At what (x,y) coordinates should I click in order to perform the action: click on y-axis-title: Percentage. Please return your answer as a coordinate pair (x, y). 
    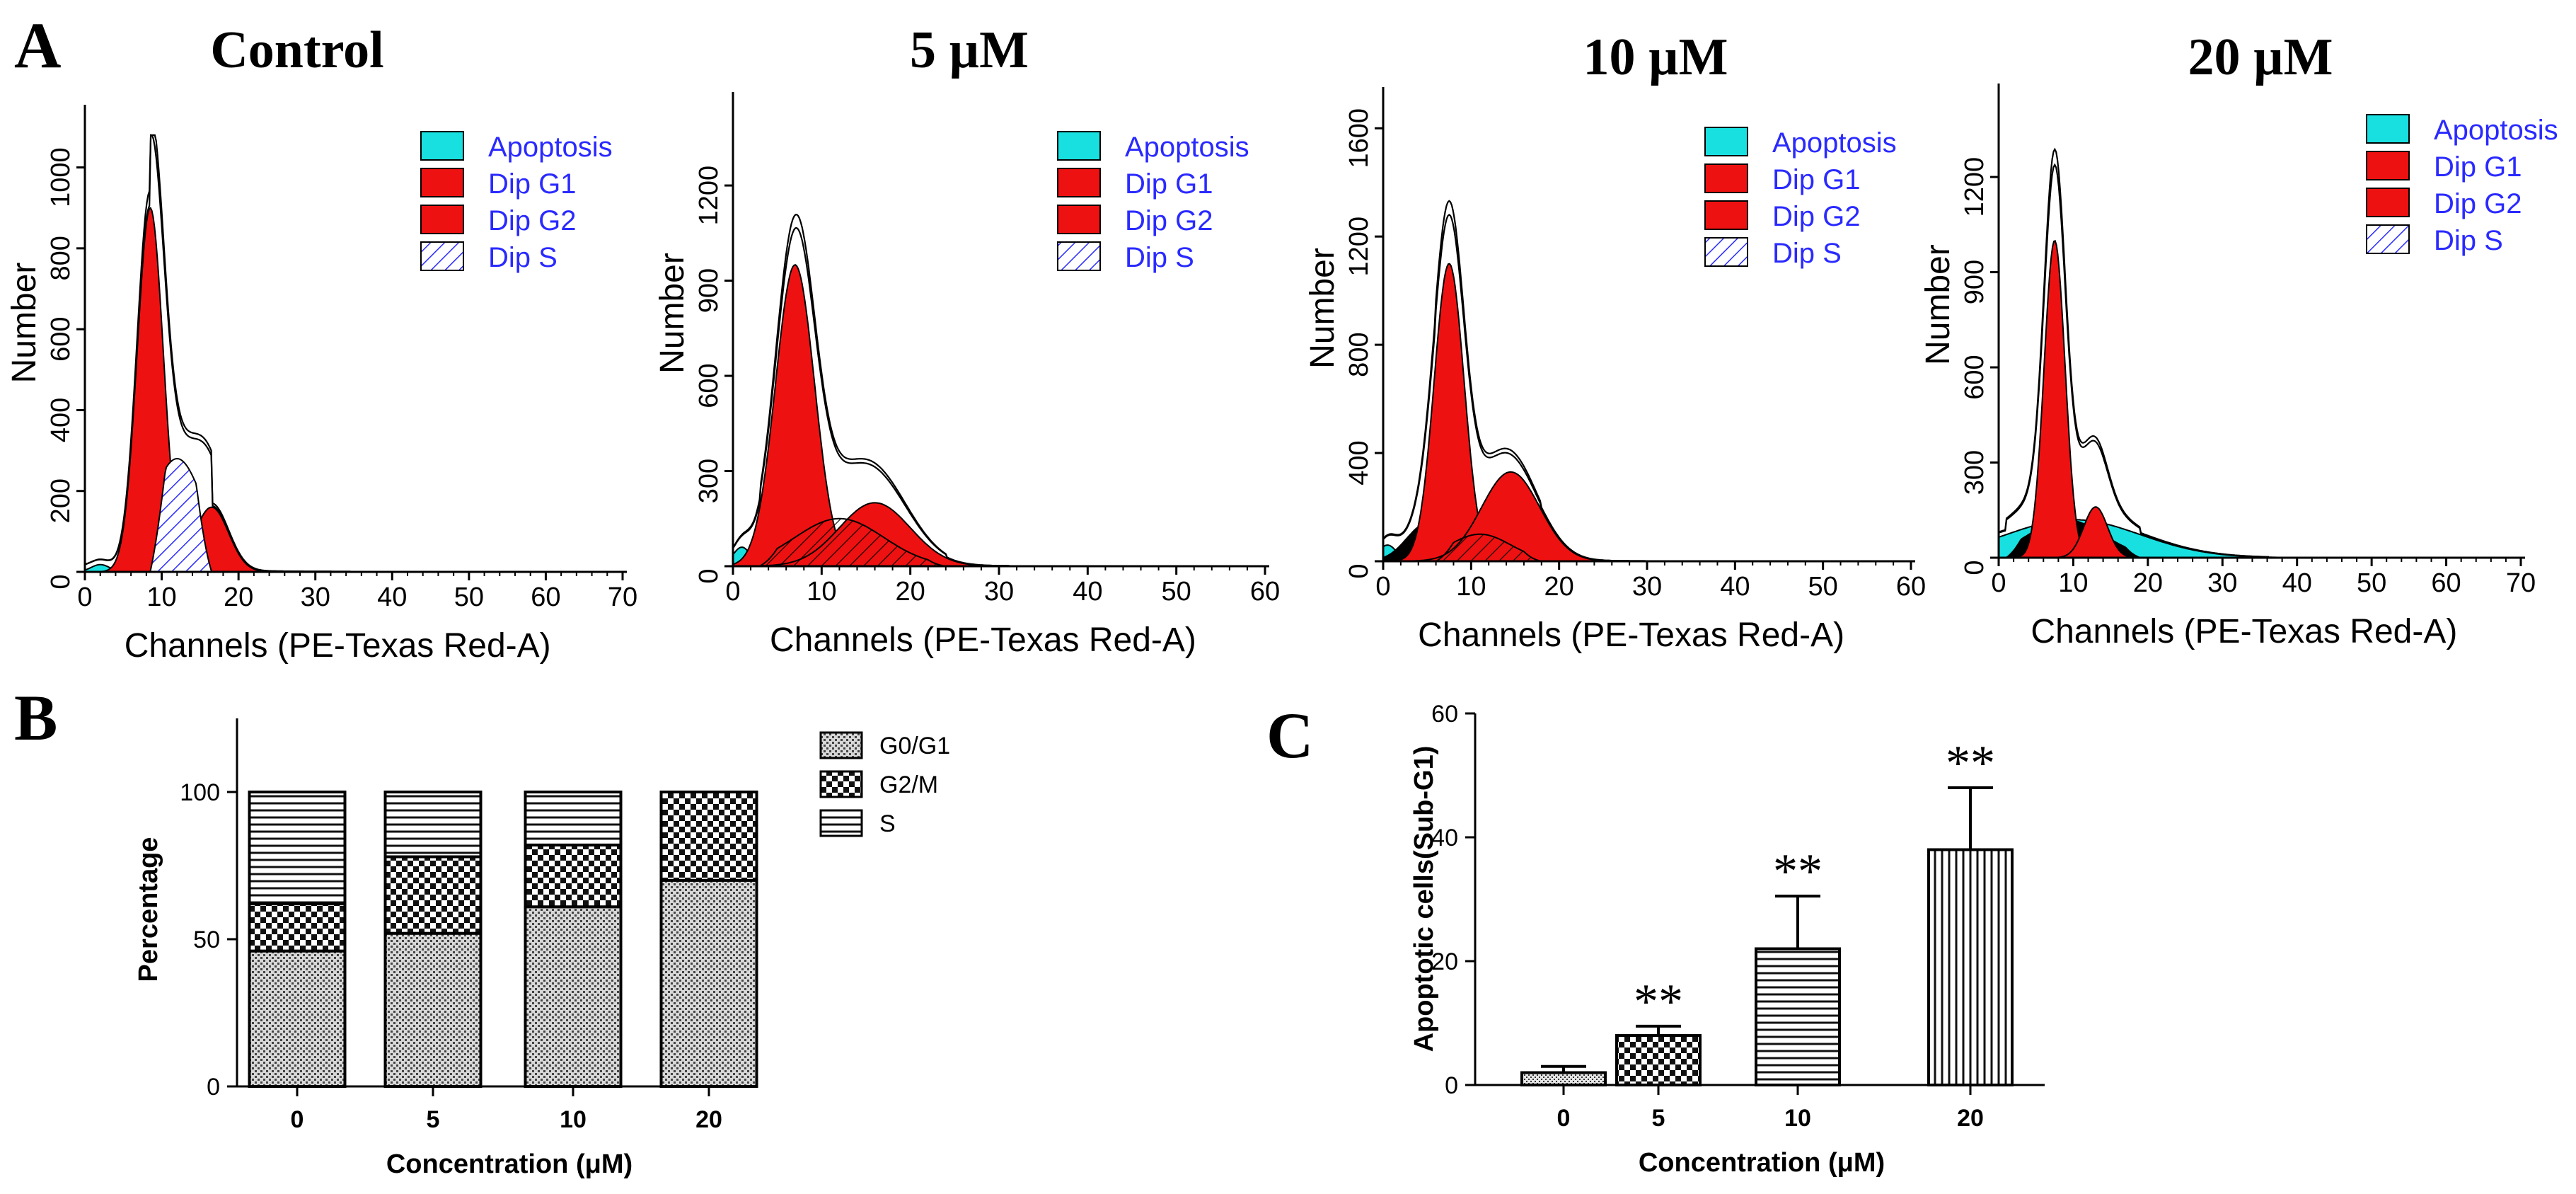
    Looking at the image, I should click on (148, 910).